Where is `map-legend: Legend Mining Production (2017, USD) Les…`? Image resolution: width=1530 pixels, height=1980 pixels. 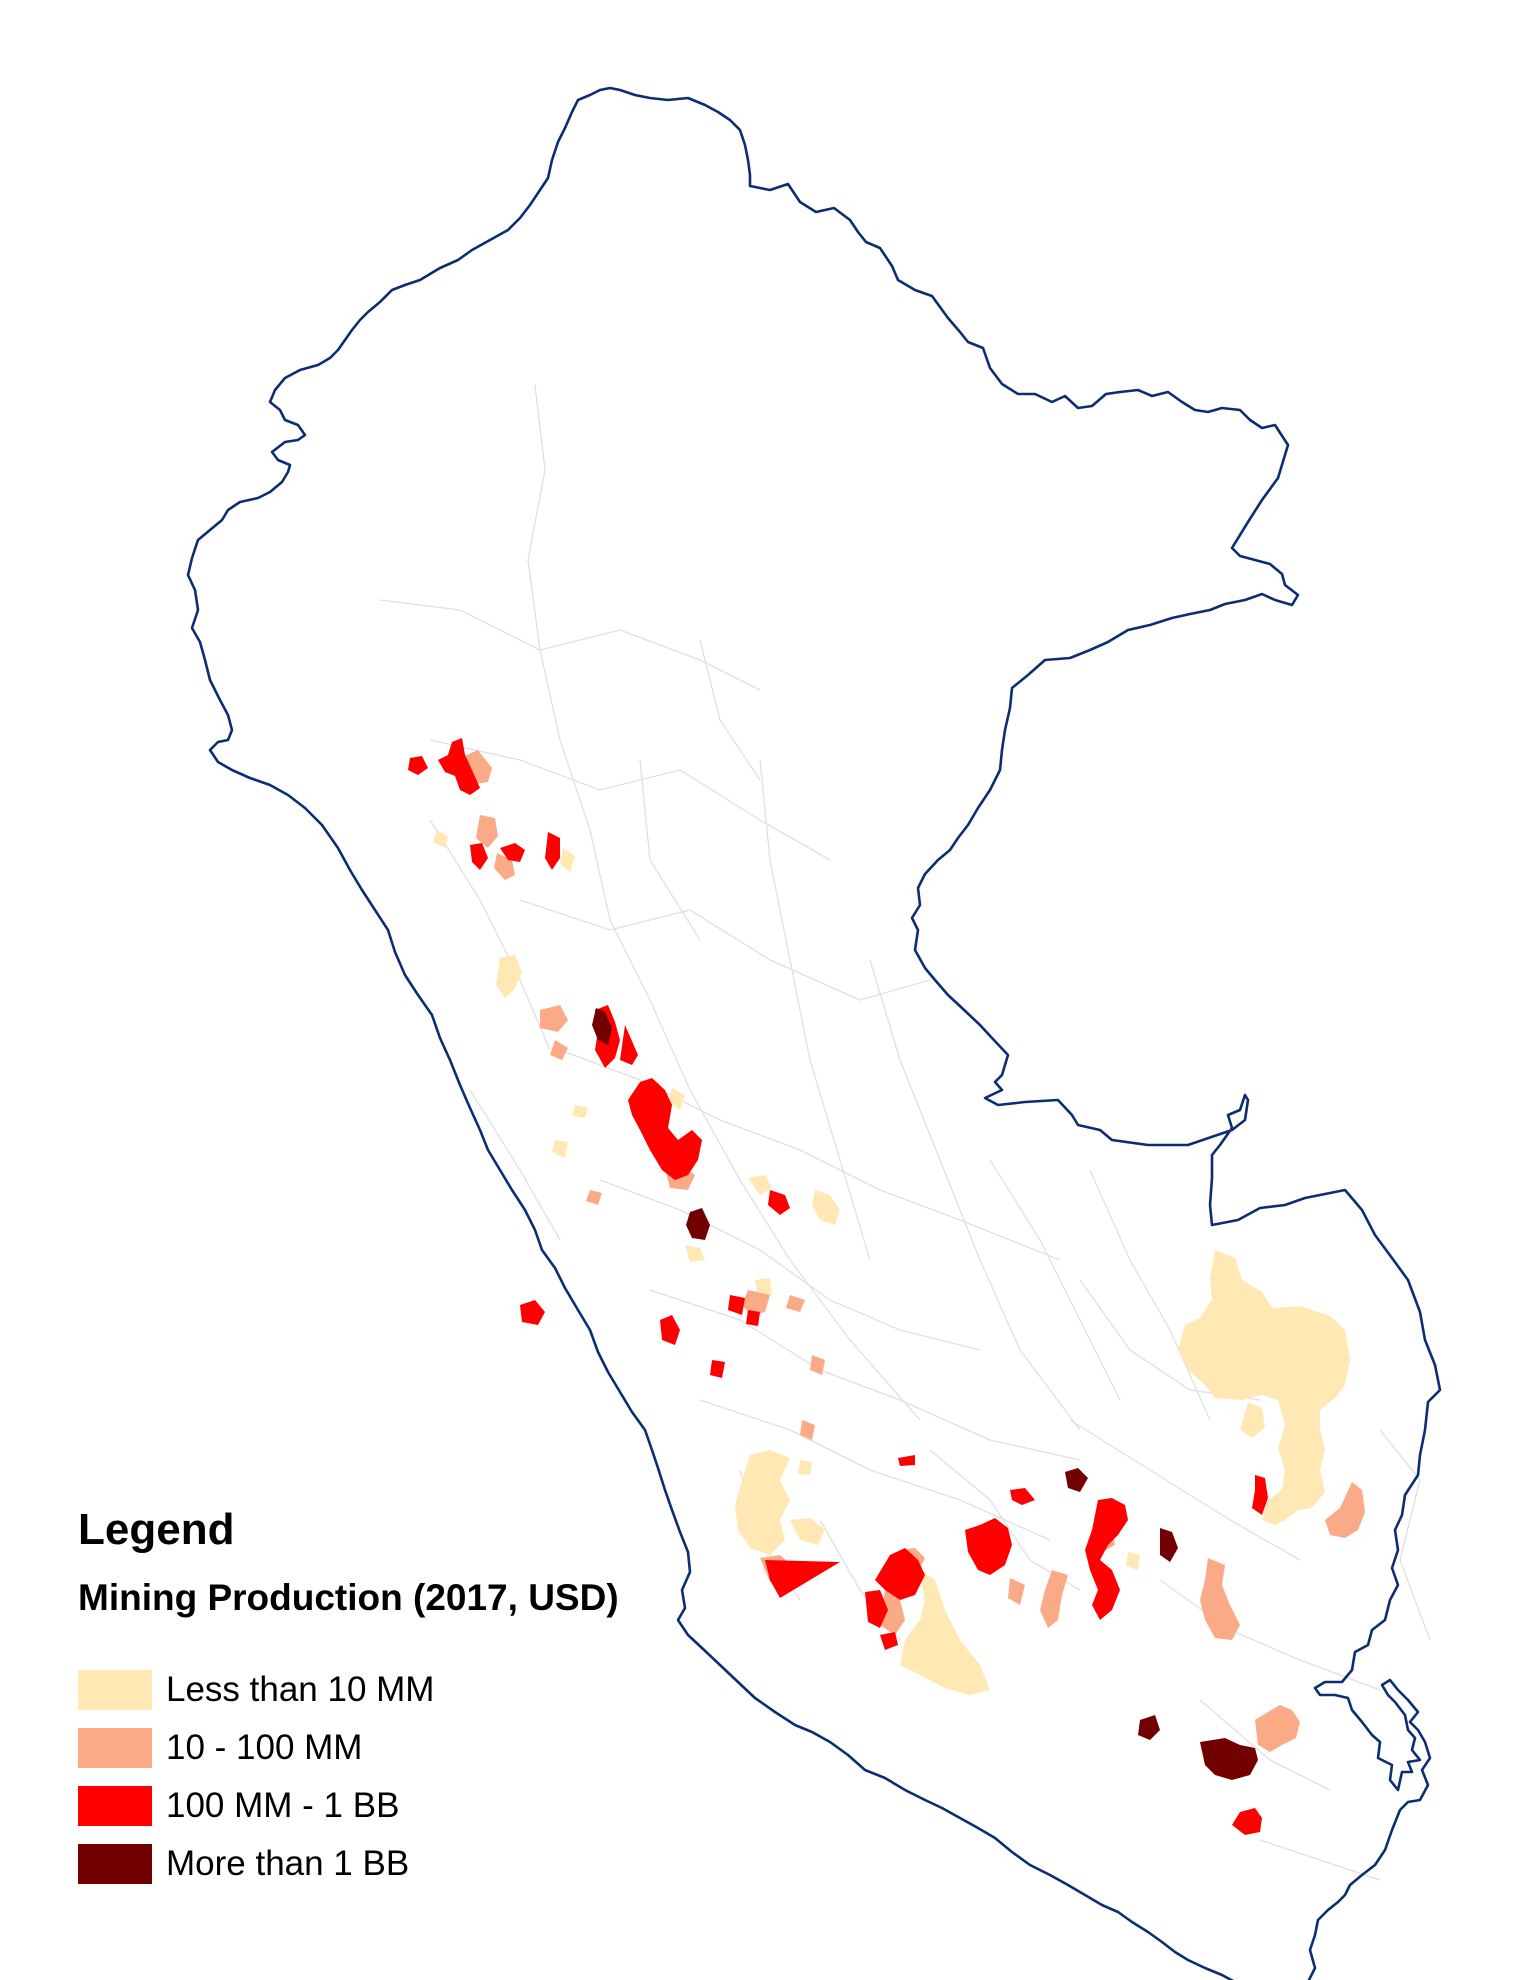 map-legend: Legend Mining Production (2017, USD) Les… is located at coordinates (428, 1699).